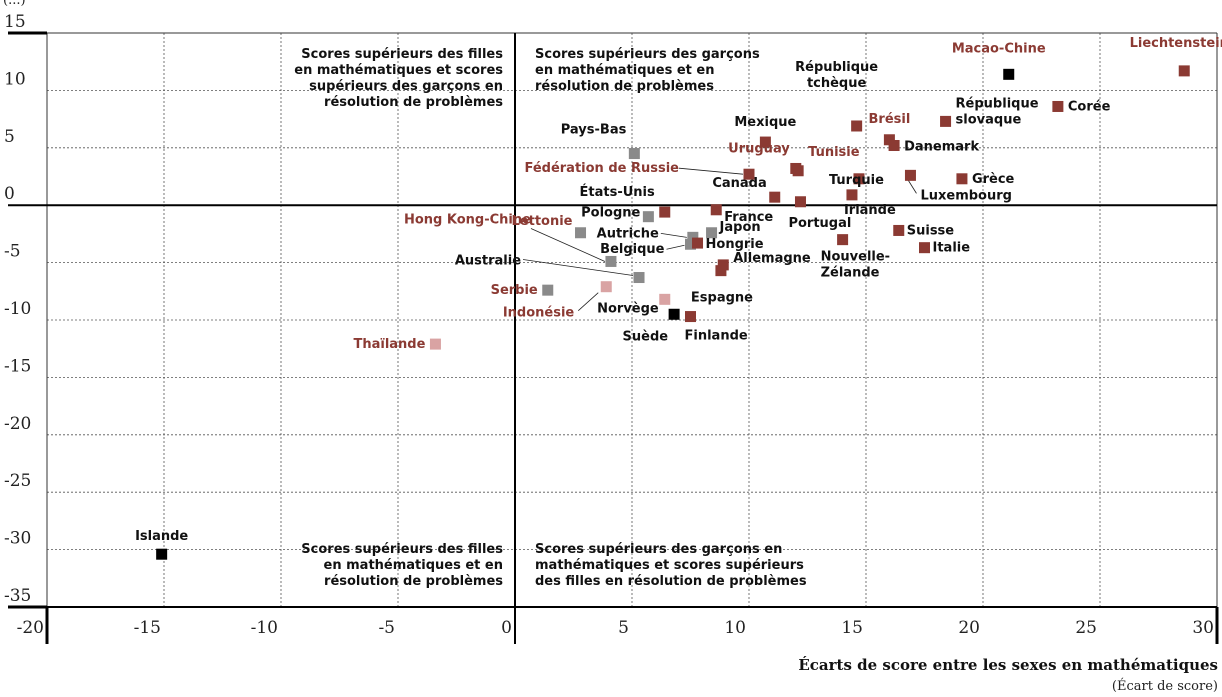 The width and height of the screenshot is (1222, 697). Describe the element at coordinates (542, 221) in the screenshot. I see `data-point-label: Lettonie` at that location.